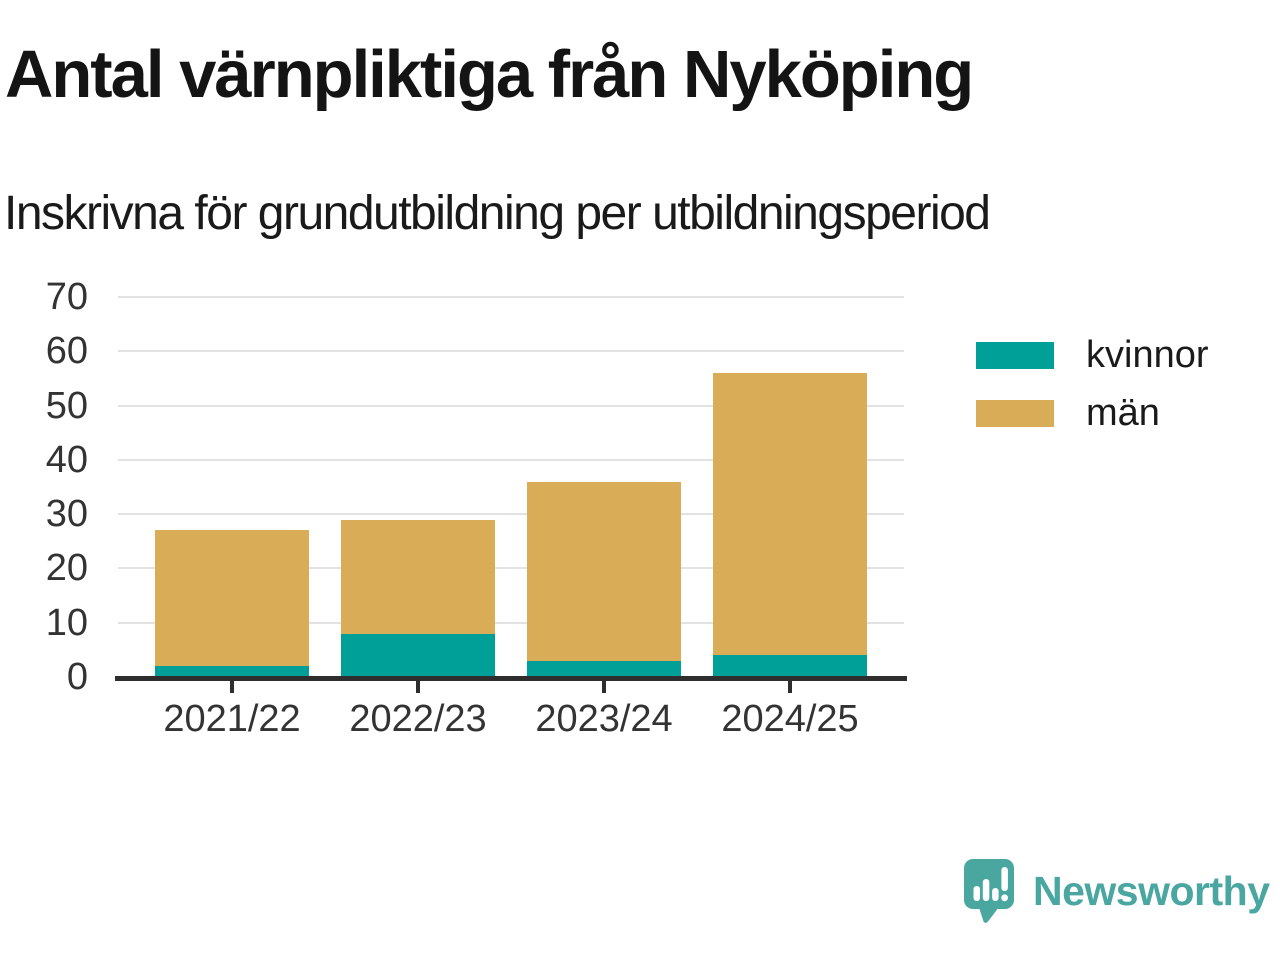 This screenshot has height=960, width=1280. I want to click on y-axis-label-60: 60, so click(66, 351).